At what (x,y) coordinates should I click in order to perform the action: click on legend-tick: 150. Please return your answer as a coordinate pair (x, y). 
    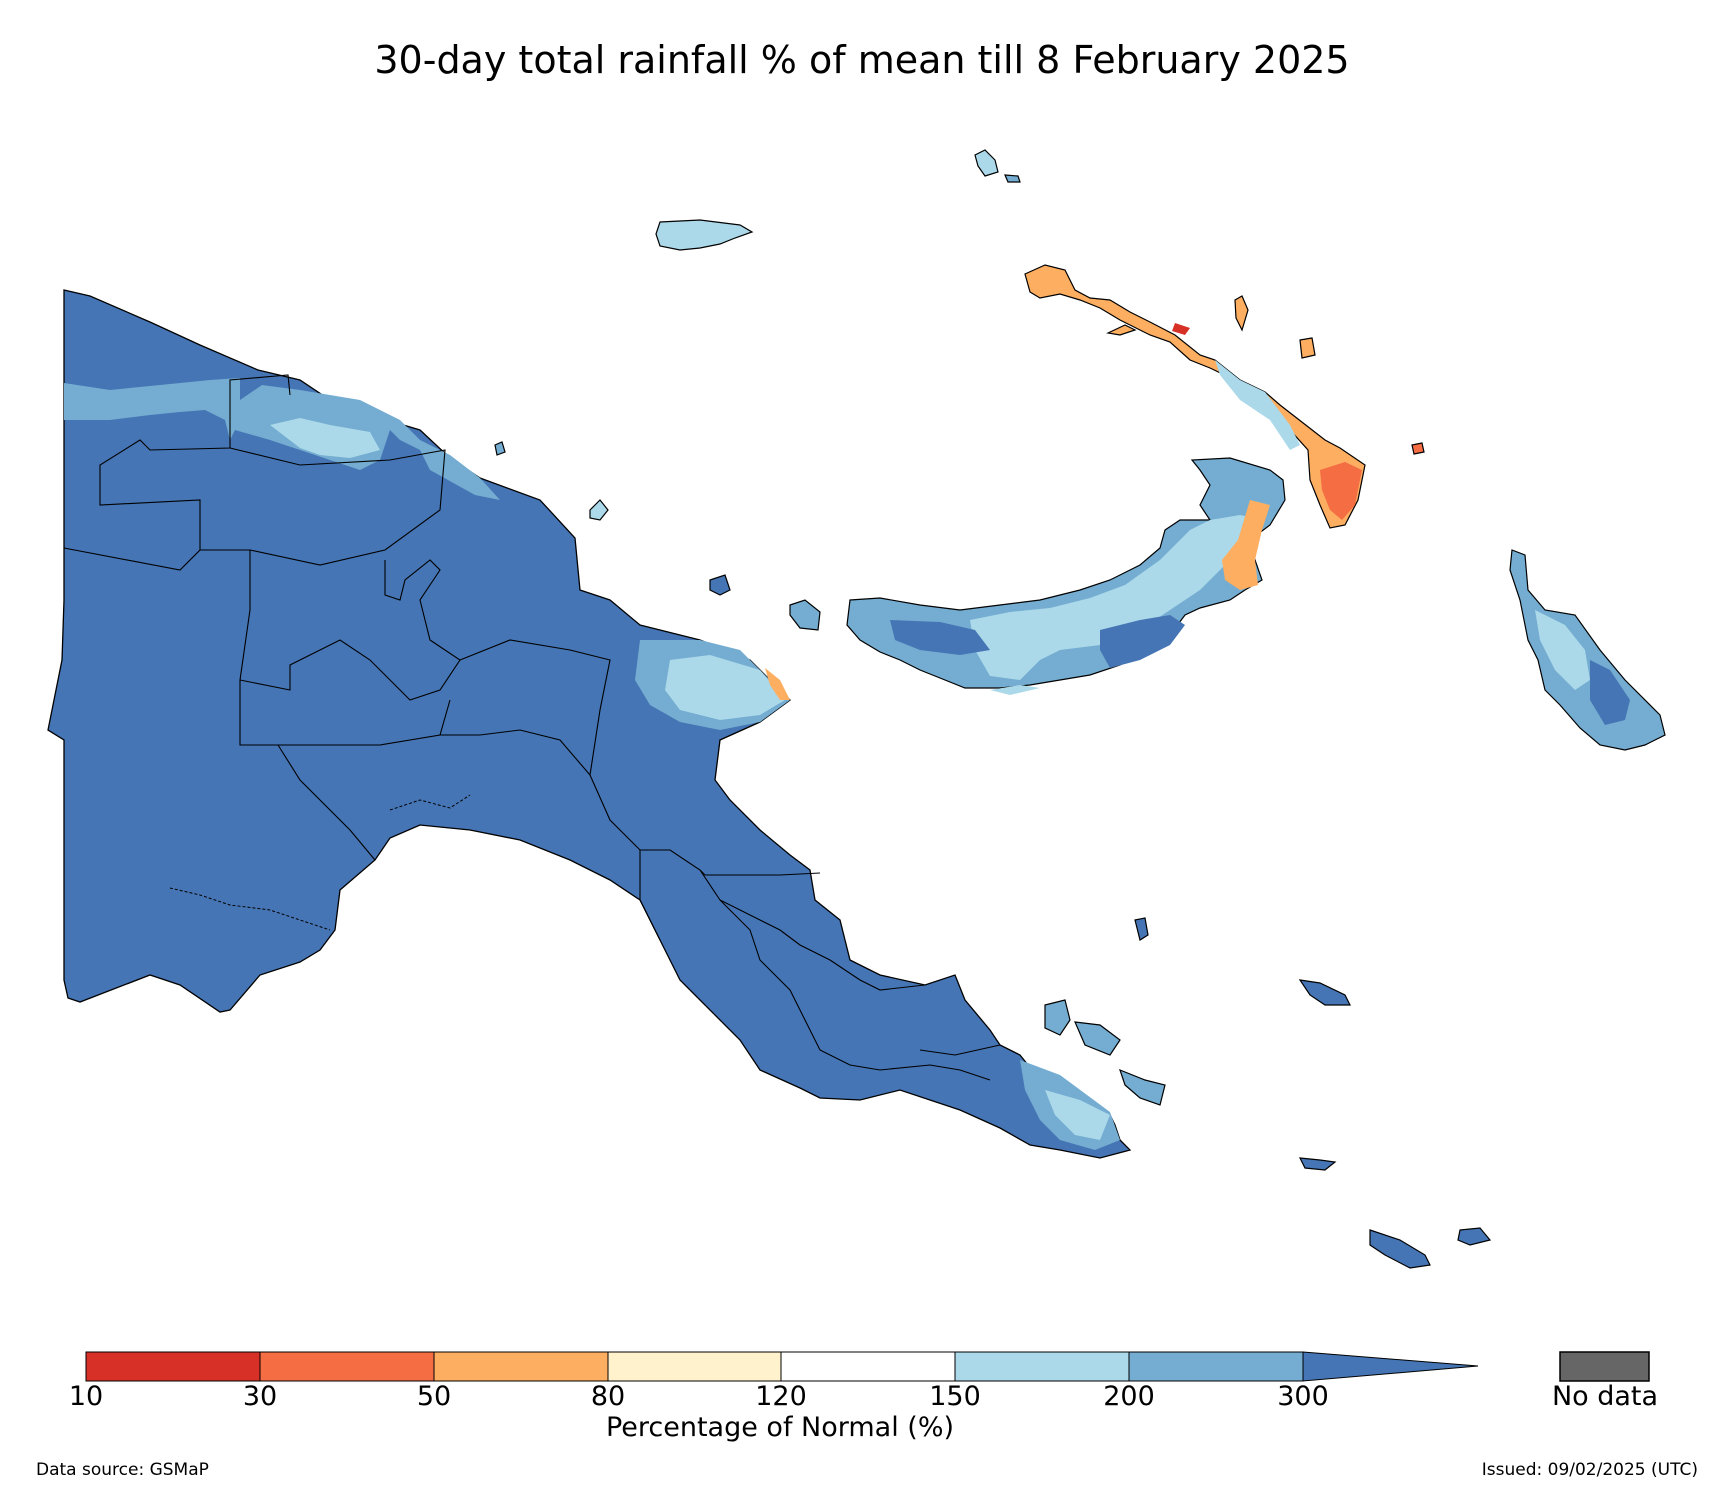
    Looking at the image, I should click on (955, 1396).